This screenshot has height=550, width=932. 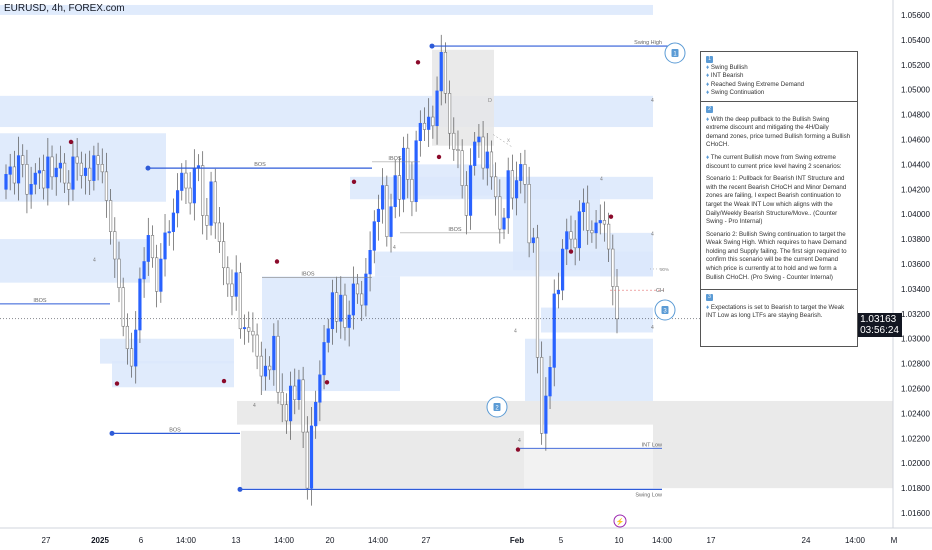 I want to click on price-tick-label: 1.05200, so click(x=915, y=65).